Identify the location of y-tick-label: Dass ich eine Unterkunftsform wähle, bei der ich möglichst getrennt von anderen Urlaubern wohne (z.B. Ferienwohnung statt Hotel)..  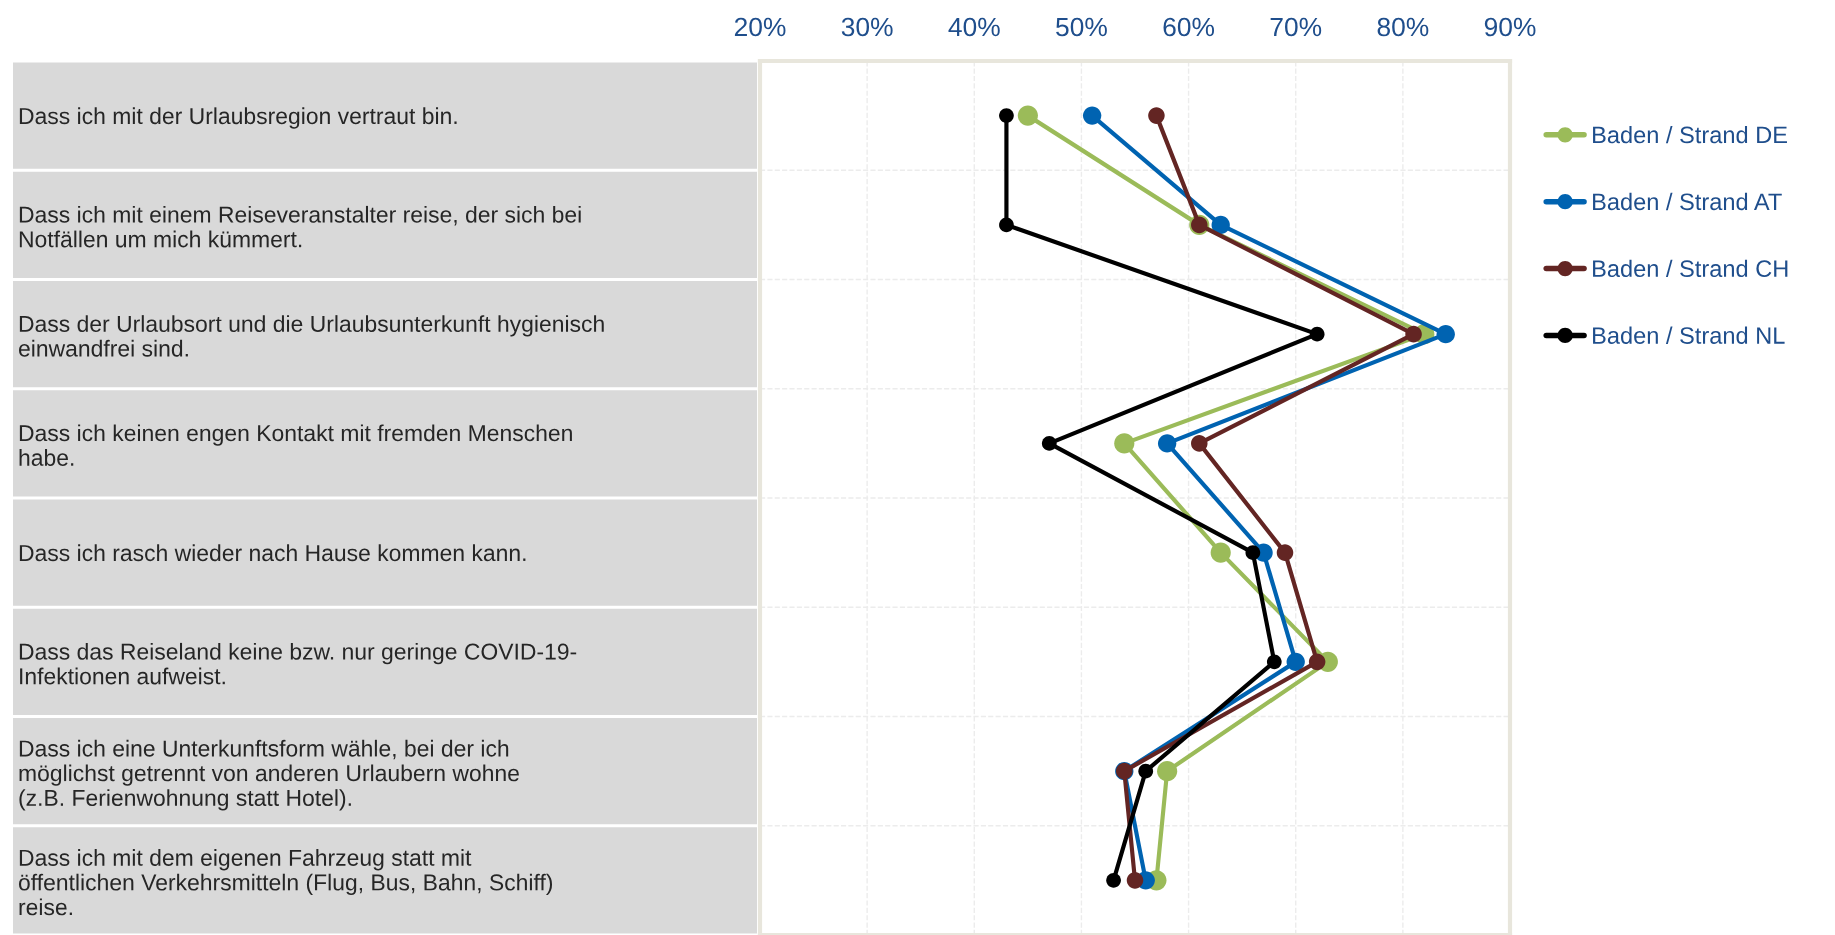
(269, 775).